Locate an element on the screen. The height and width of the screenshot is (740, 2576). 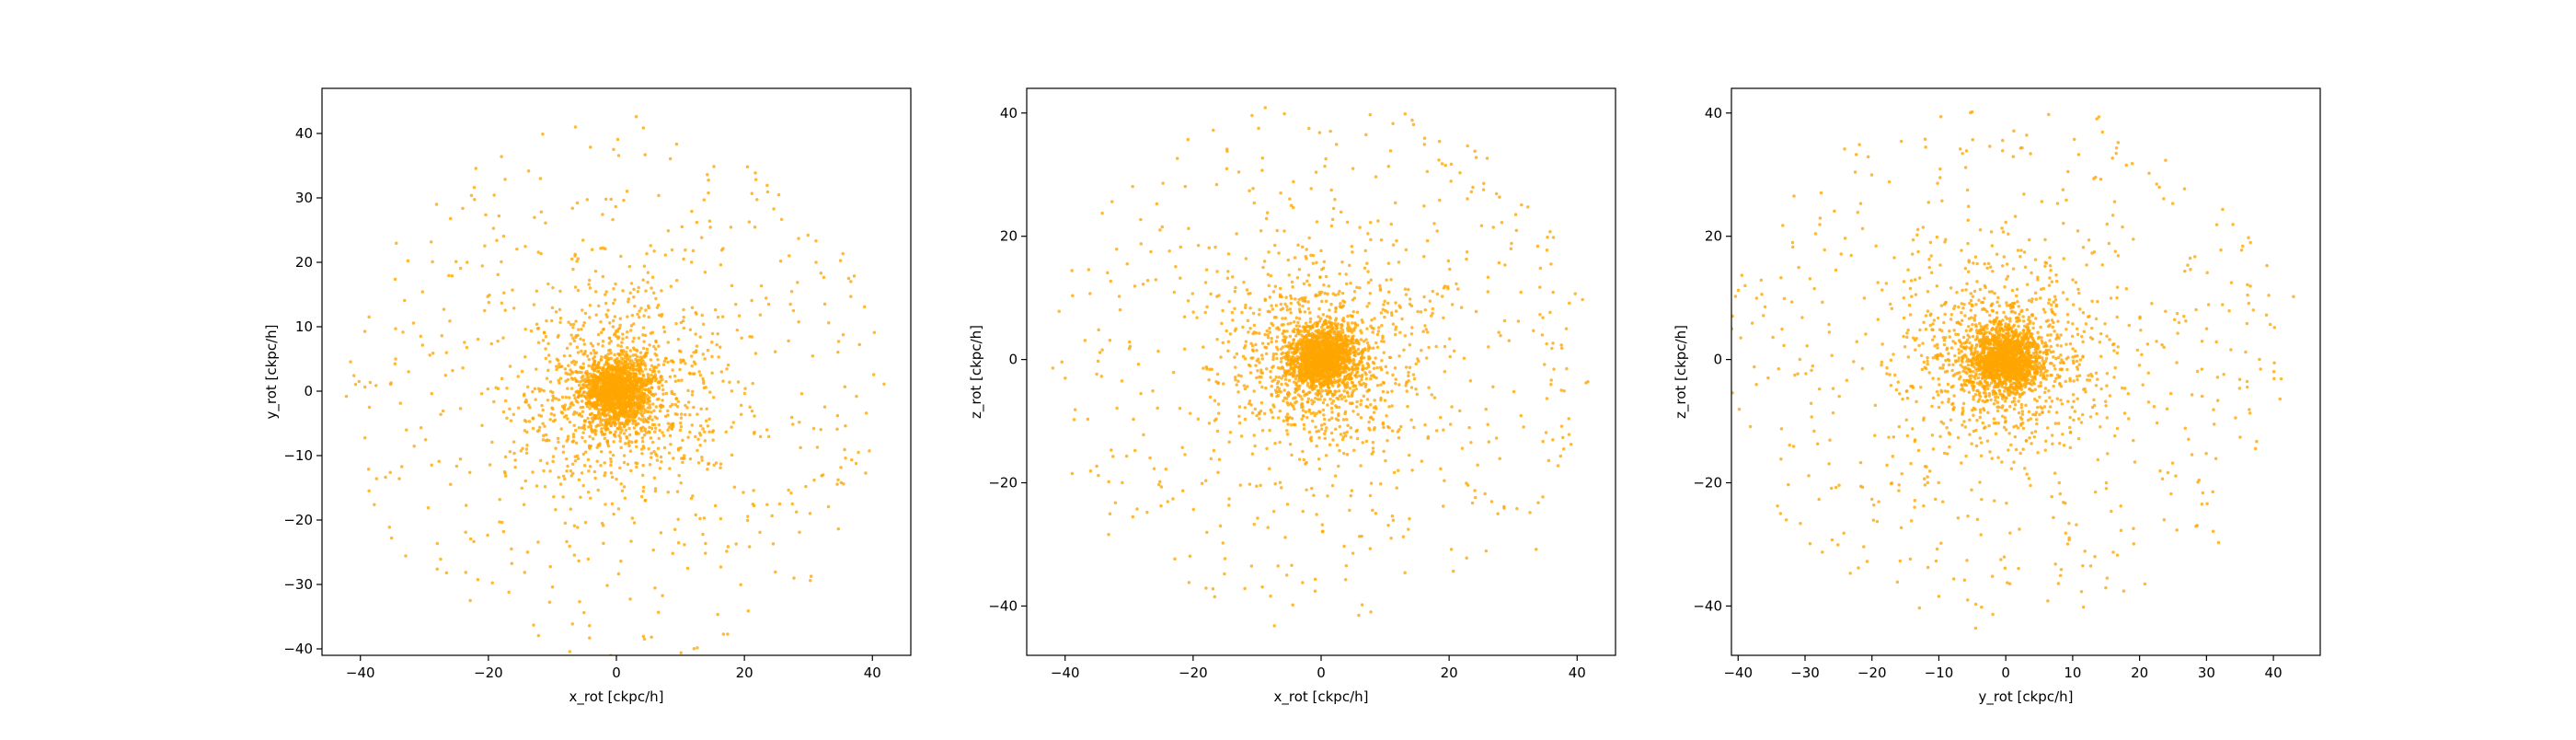
x-tick-label: 40 is located at coordinates (872, 673).